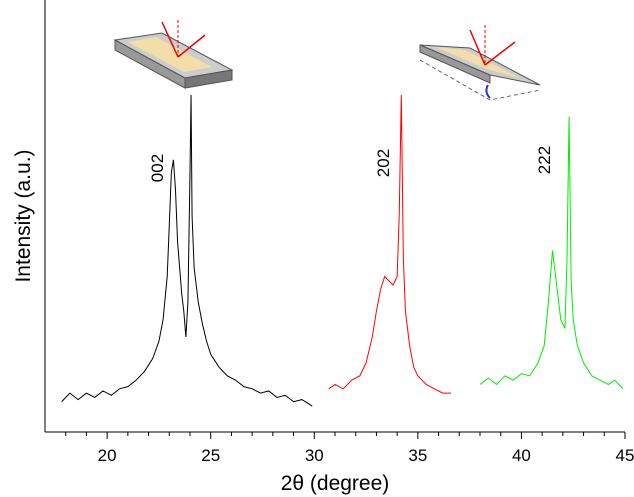 The width and height of the screenshot is (634, 497). I want to click on peak-label: 202, so click(383, 163).